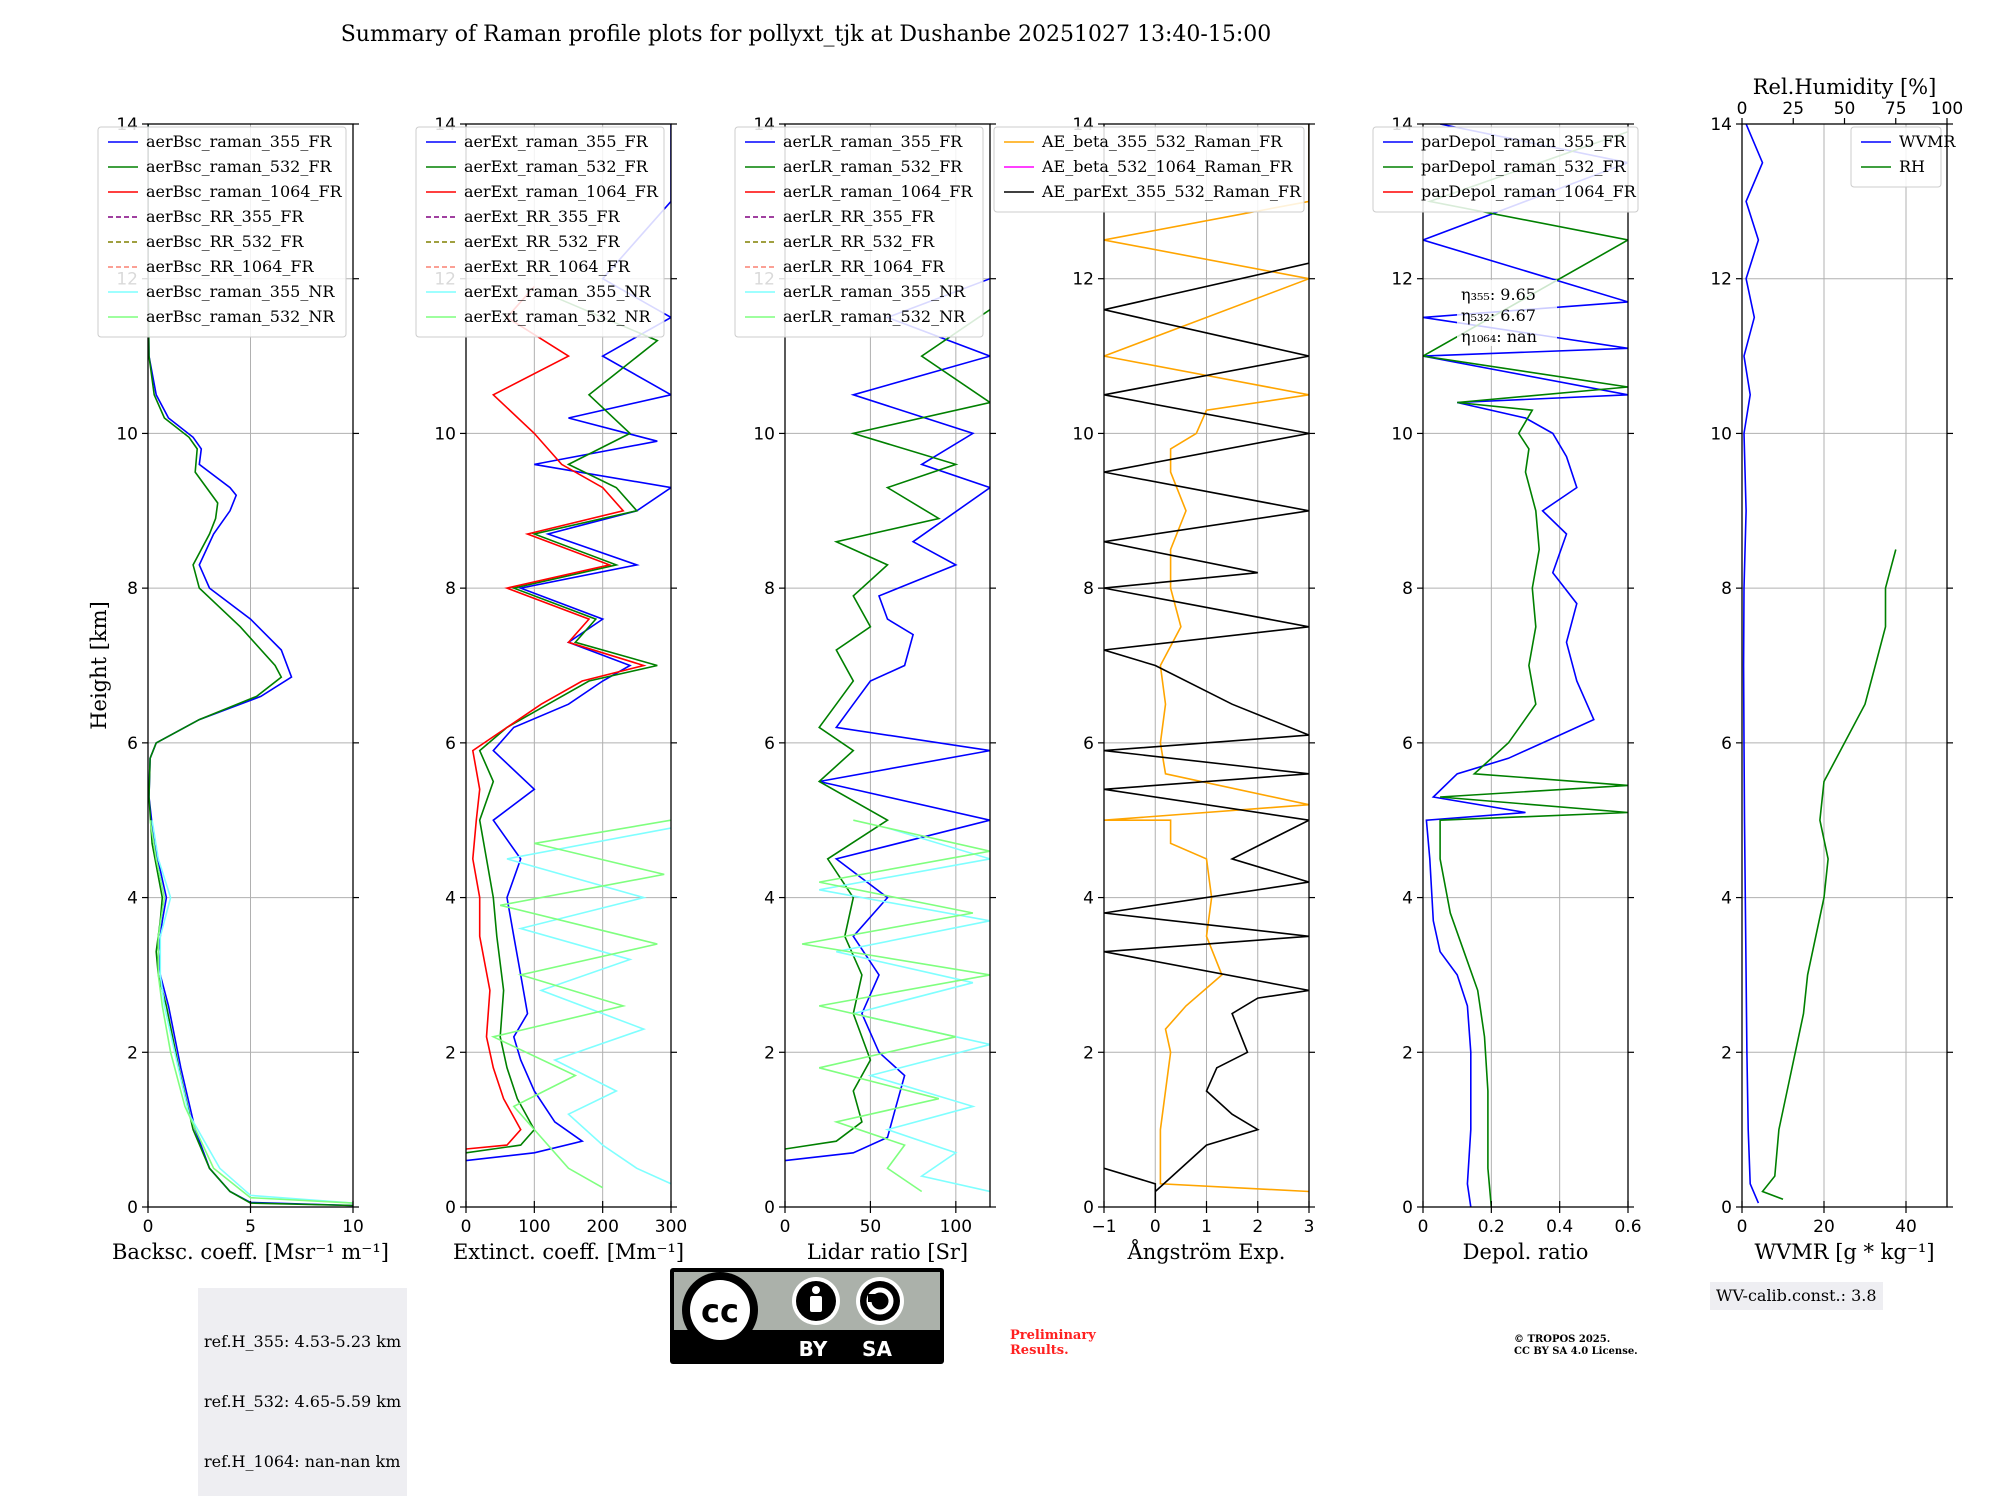 This screenshot has width=2000, height=1496. I want to click on series-line-aerExt_raman_355_FR, so click(568, 643).